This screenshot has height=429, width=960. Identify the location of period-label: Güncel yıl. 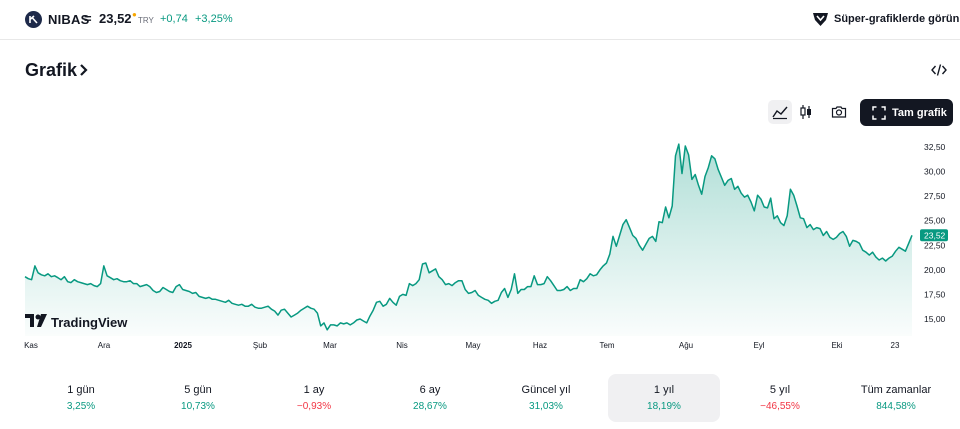
(546, 390).